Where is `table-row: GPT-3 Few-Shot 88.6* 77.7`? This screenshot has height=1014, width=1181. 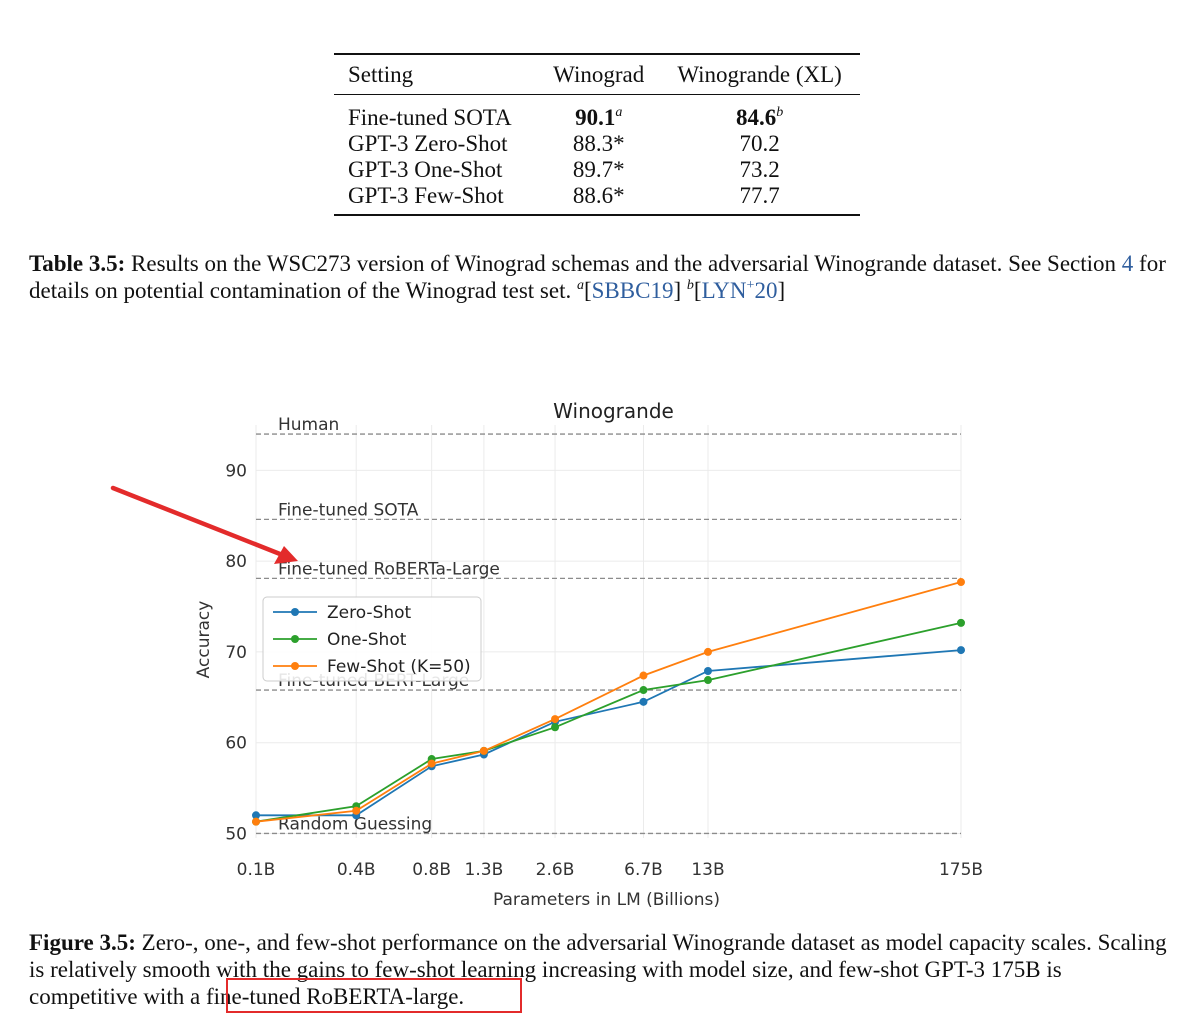 table-row: GPT-3 Few-Shot 88.6* 77.7 is located at coordinates (597, 199).